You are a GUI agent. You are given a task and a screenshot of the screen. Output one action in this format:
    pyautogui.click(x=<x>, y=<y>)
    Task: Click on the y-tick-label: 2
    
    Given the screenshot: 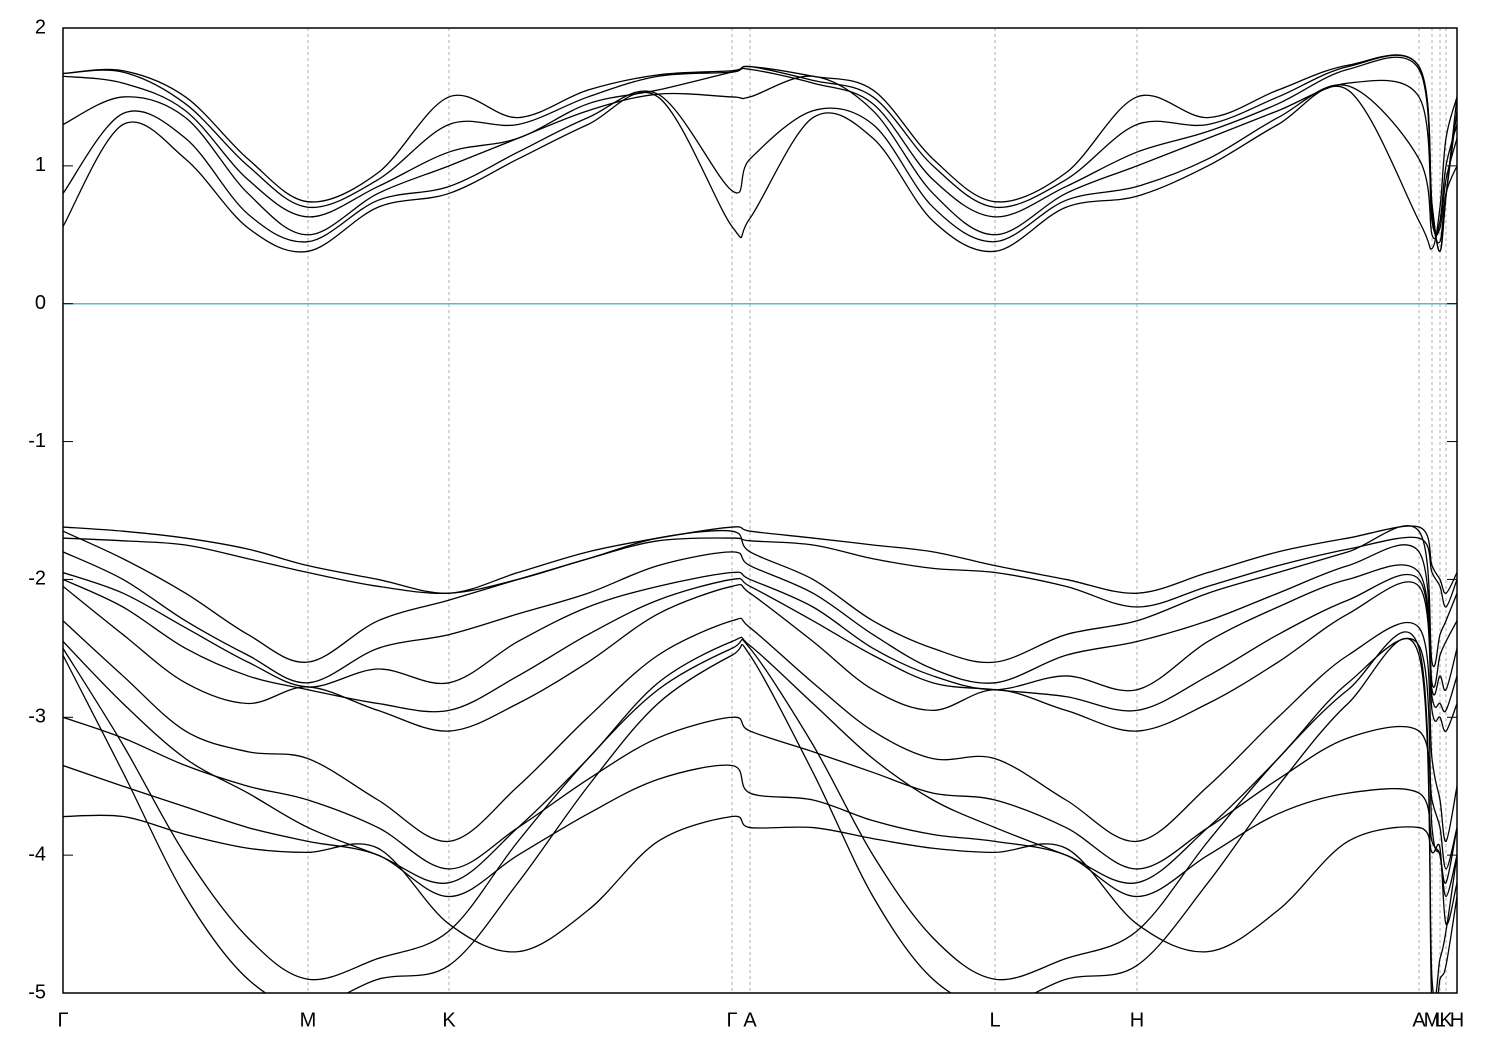 What is the action you would take?
    pyautogui.click(x=40, y=27)
    